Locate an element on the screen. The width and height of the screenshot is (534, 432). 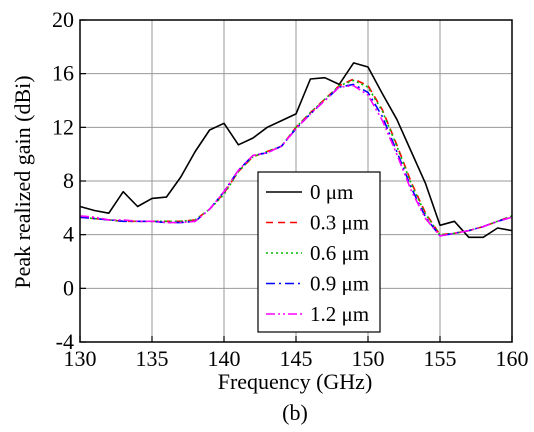
y-tick-label: 16 is located at coordinates (63, 73).